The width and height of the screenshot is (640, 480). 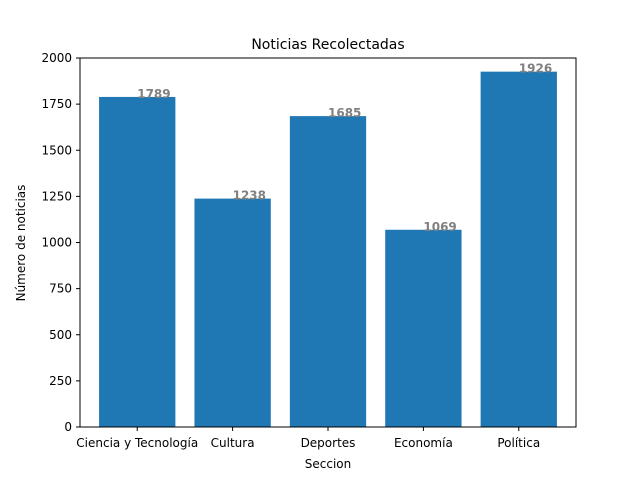 I want to click on y-tick-label-8: 2000, so click(x=56, y=58).